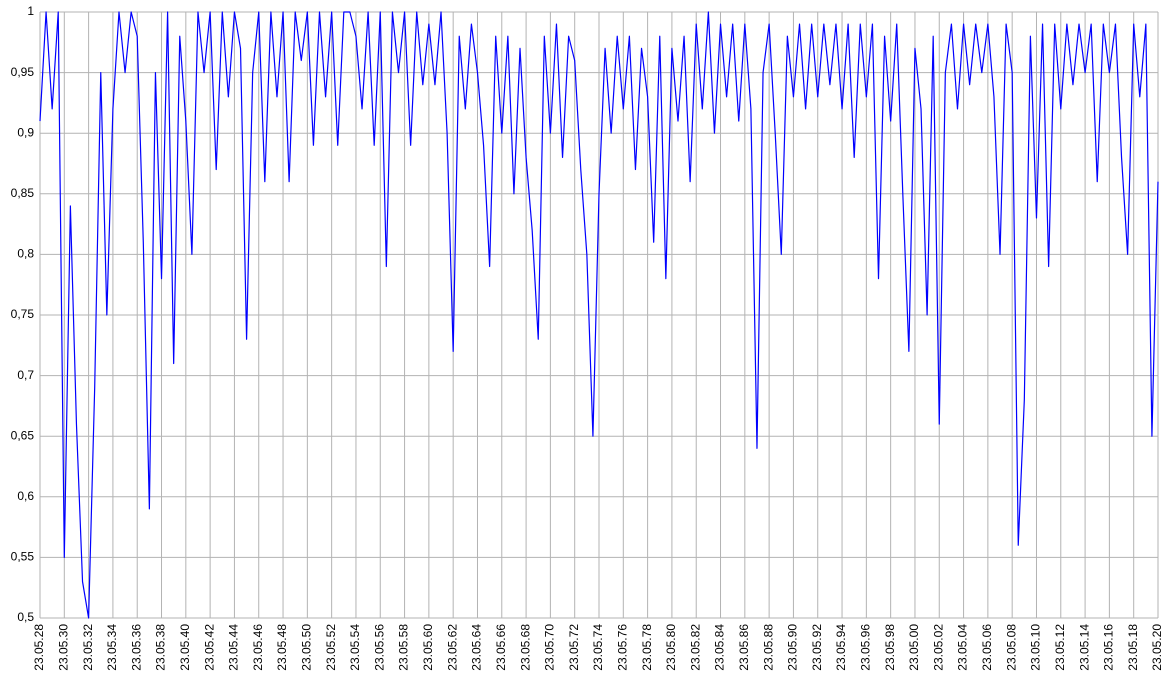  I want to click on x-tick-label: 23.05.78, so click(647, 647).